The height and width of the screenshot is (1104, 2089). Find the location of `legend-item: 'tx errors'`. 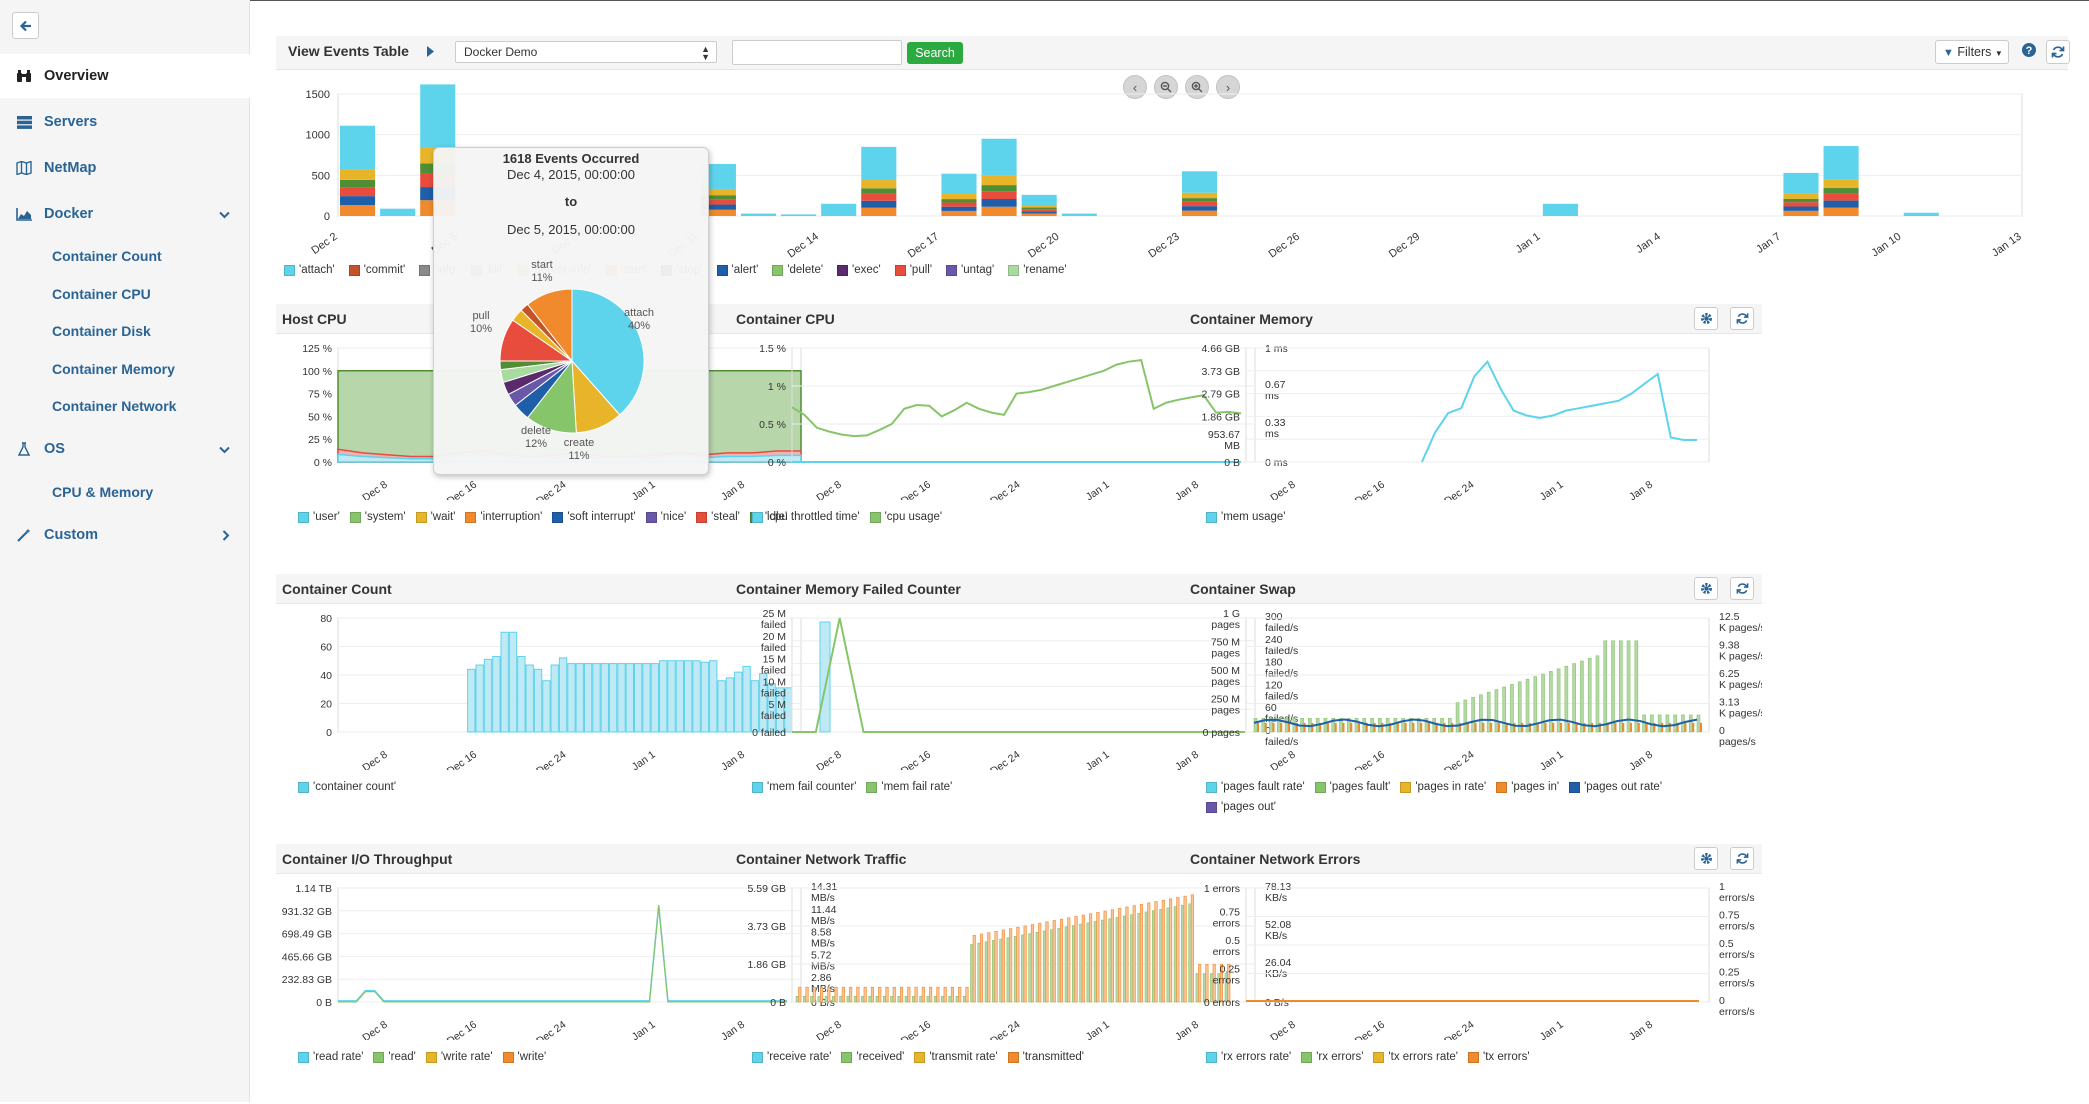

legend-item: 'tx errors' is located at coordinates (1499, 1057).